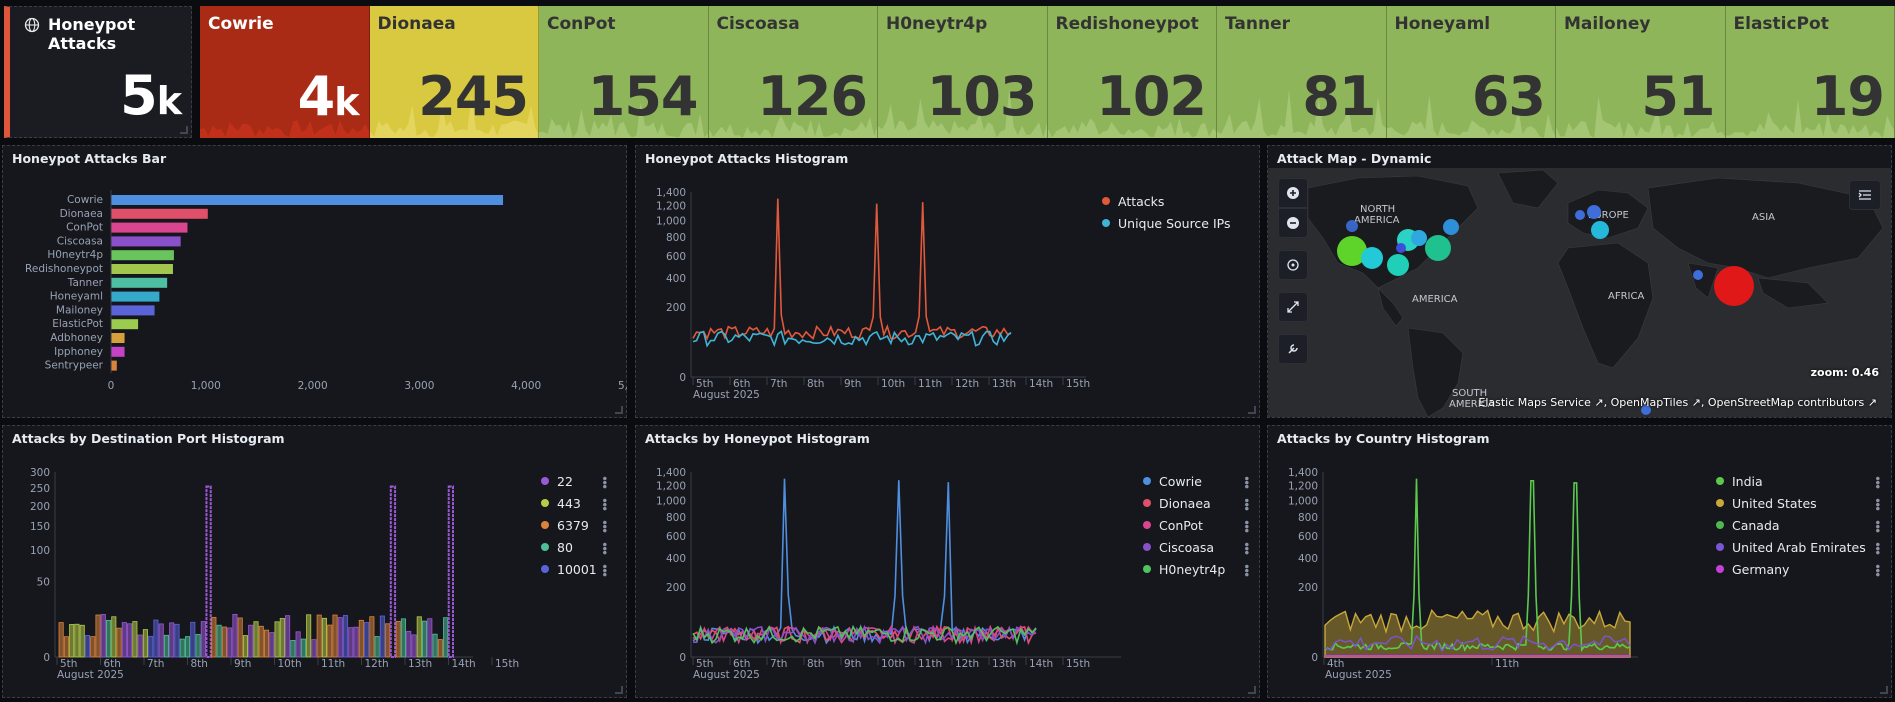 The width and height of the screenshot is (1895, 702). What do you see at coordinates (1865, 195) in the screenshot?
I see `layer-control-button` at bounding box center [1865, 195].